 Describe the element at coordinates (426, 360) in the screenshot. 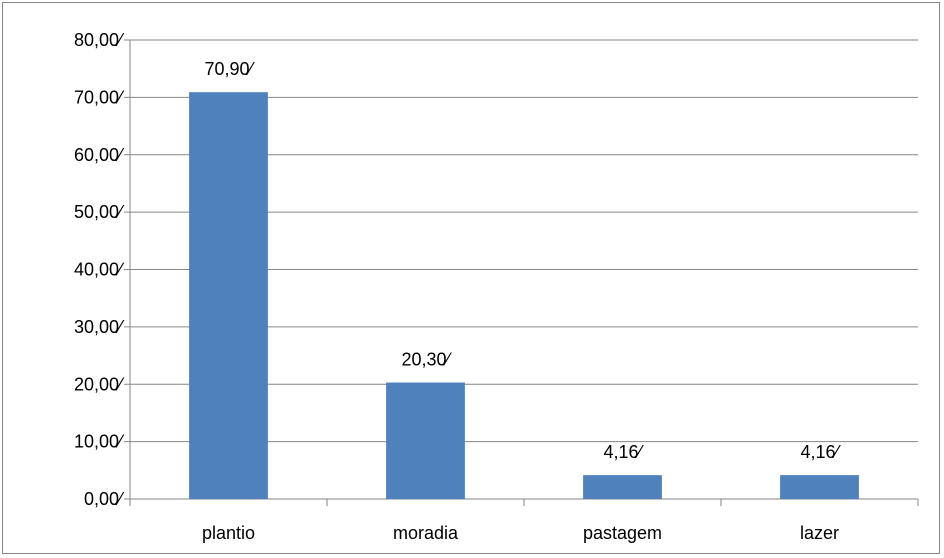

I see `data-label: 20,30⁄` at that location.